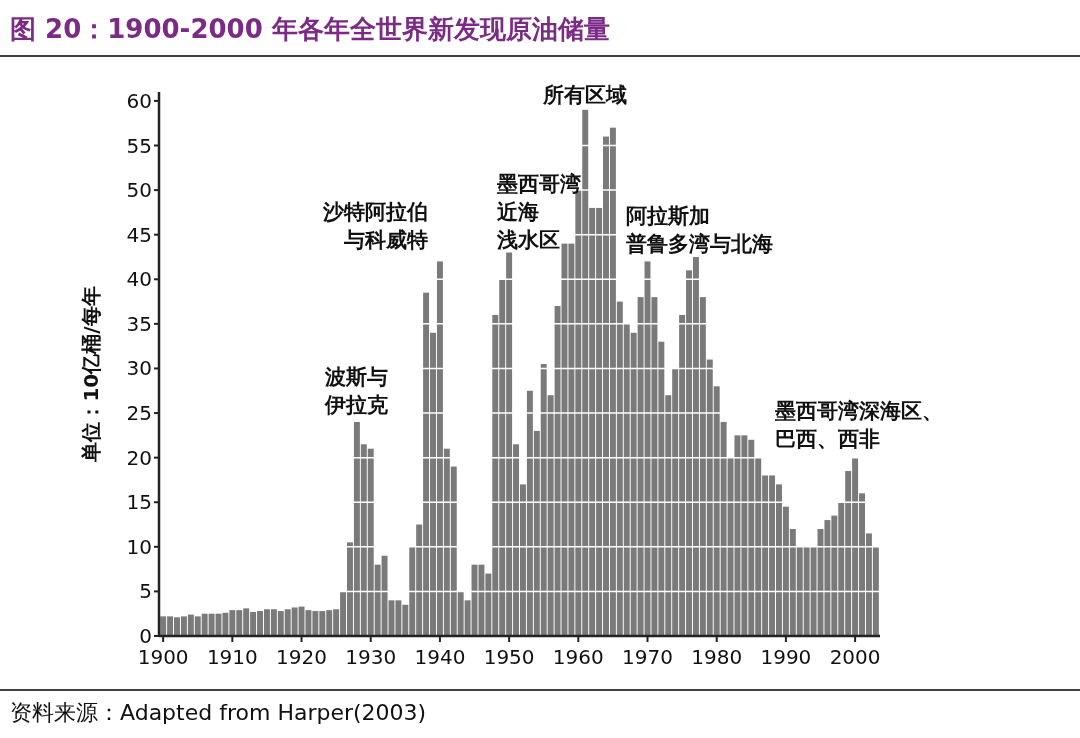 The width and height of the screenshot is (1080, 738). What do you see at coordinates (786, 657) in the screenshot?
I see `x-tick-label: 1990` at bounding box center [786, 657].